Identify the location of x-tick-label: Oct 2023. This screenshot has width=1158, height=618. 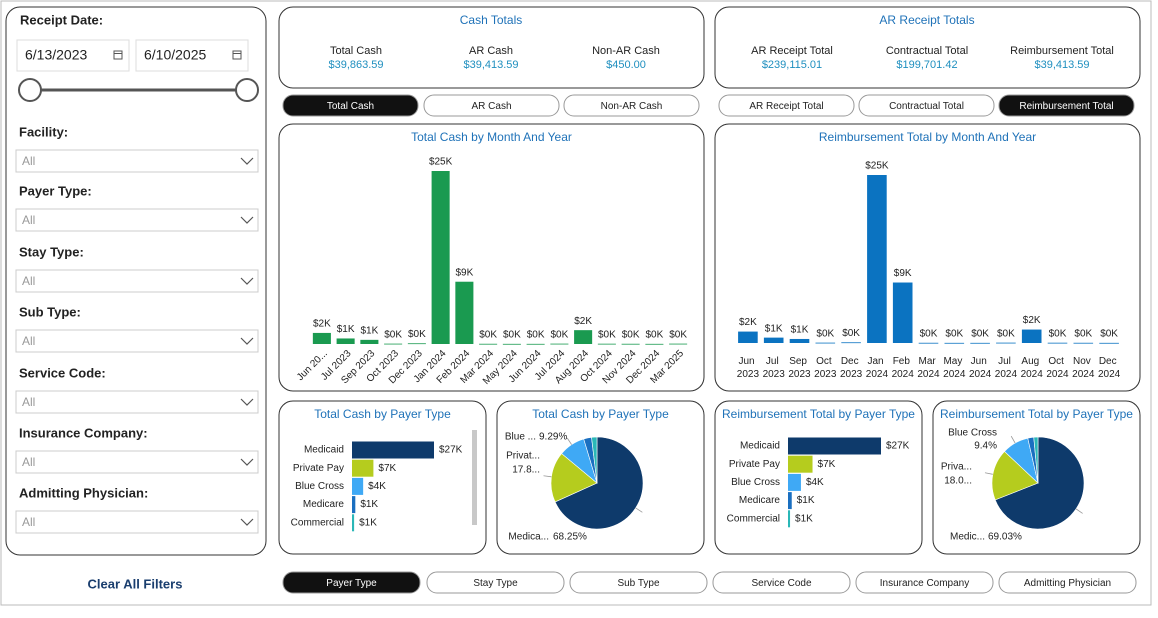
(825, 368).